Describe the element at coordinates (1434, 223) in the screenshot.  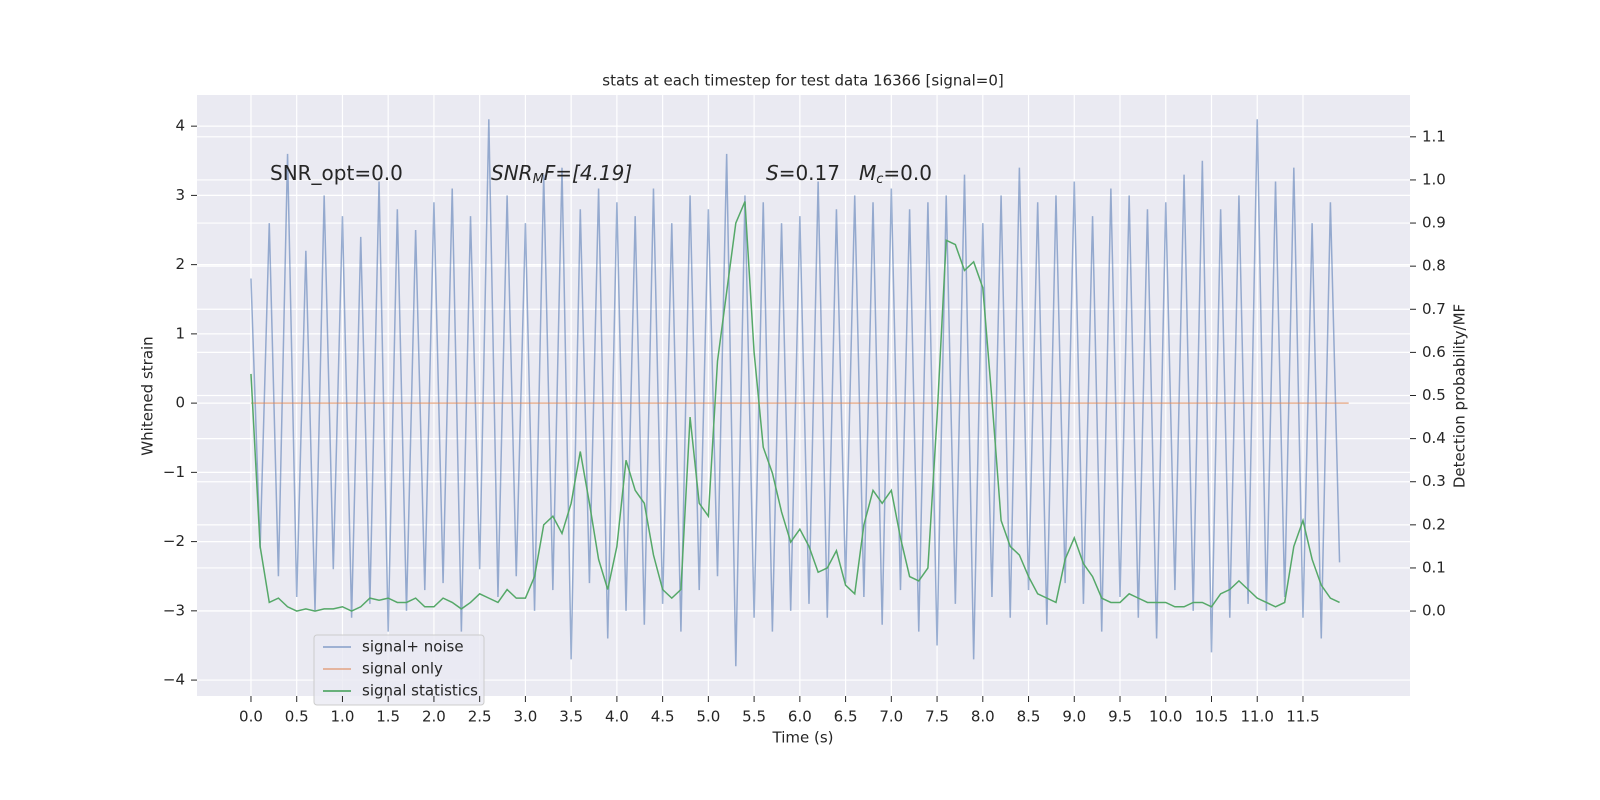
I see `y2-tick-label: 0.9` at that location.